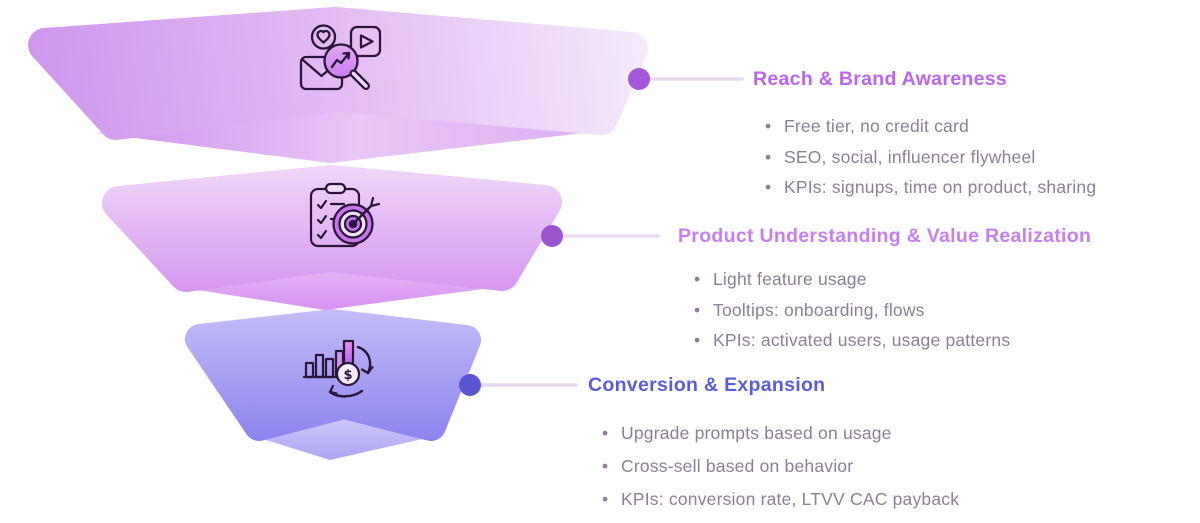  What do you see at coordinates (518, 385) in the screenshot?
I see `connector-conversion` at bounding box center [518, 385].